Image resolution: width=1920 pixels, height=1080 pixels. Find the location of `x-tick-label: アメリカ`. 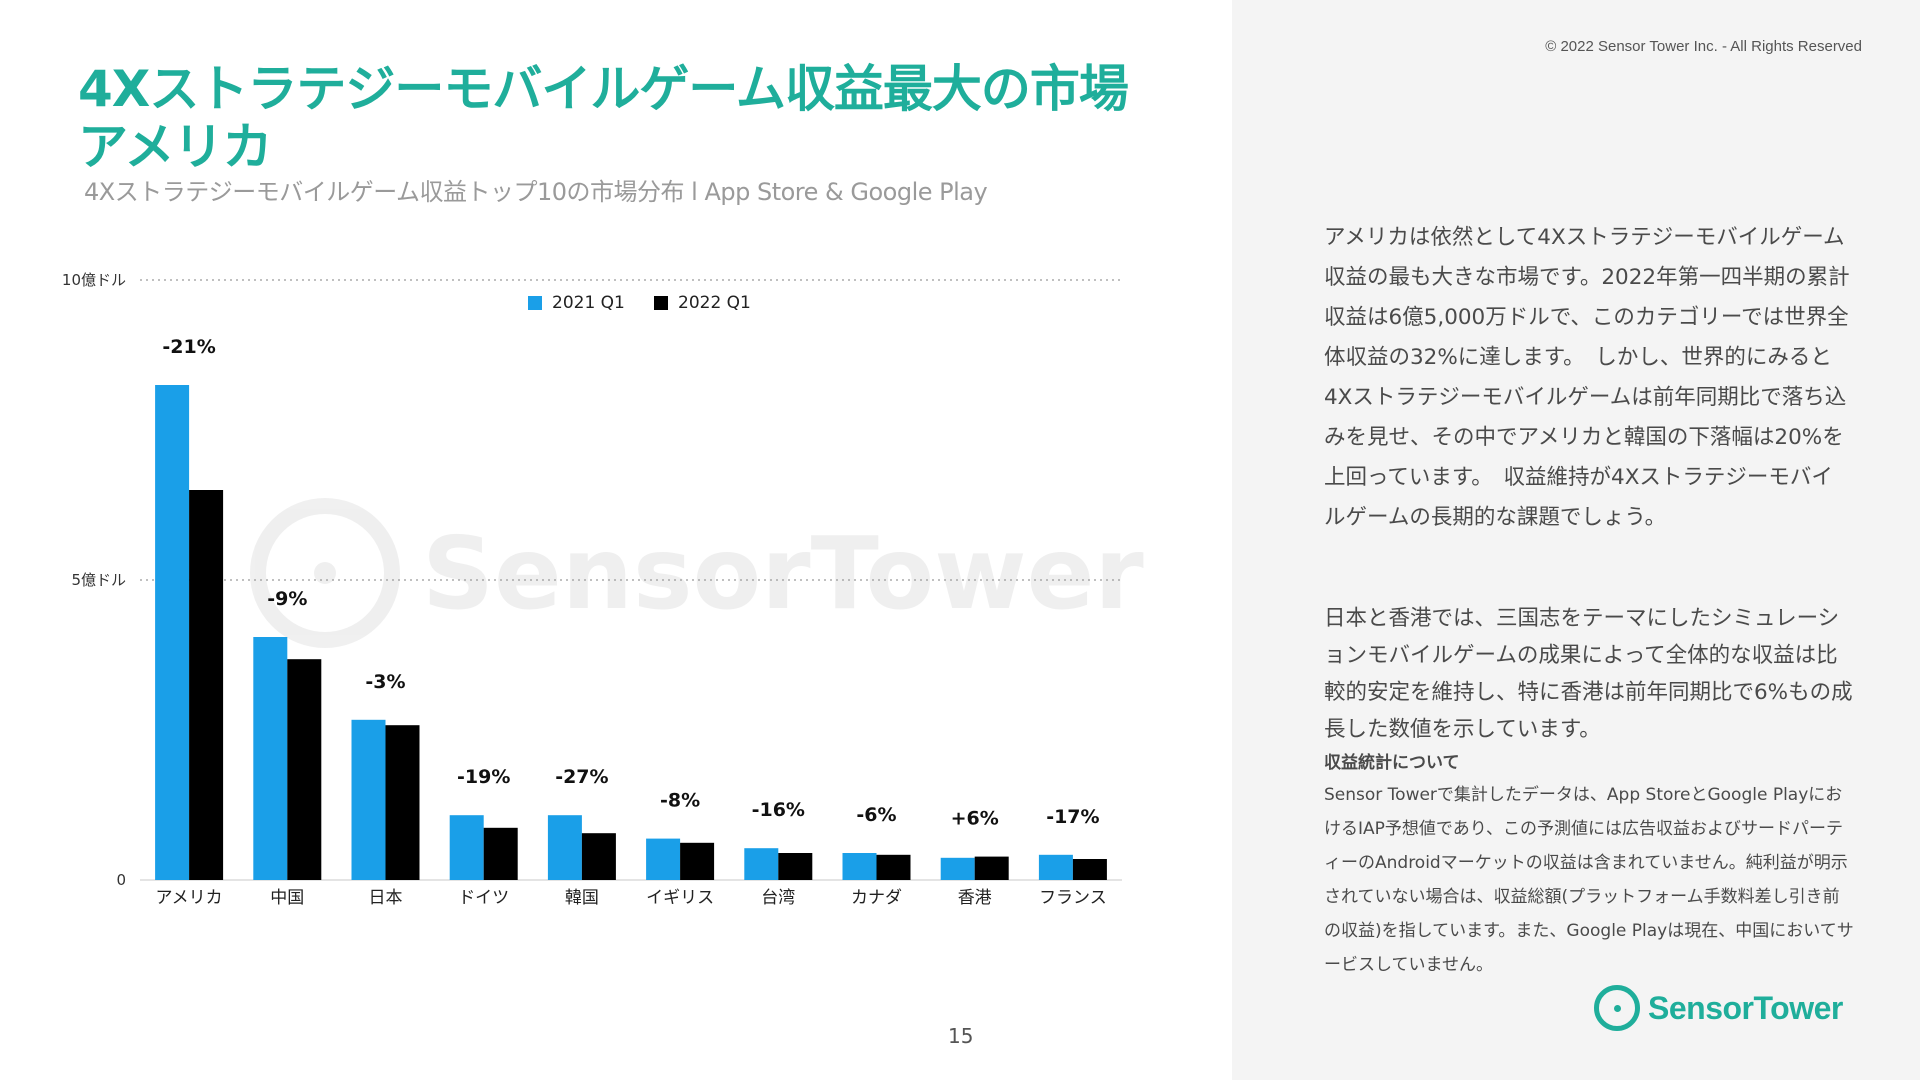

x-tick-label: アメリカ is located at coordinates (189, 898).